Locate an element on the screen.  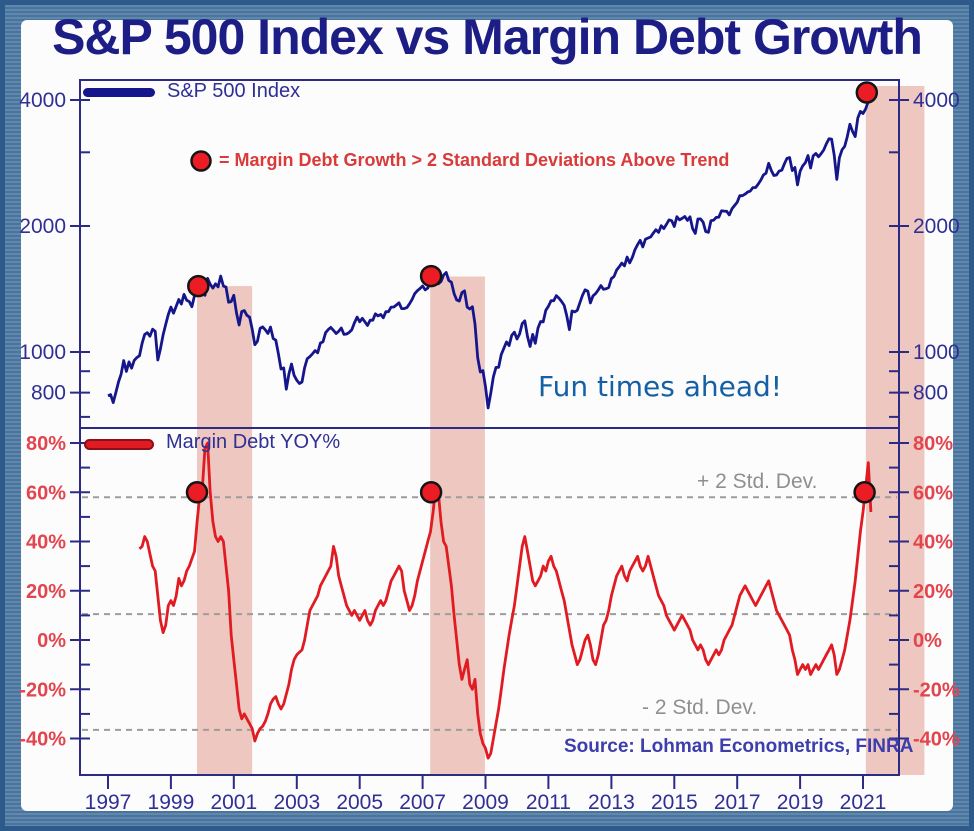
legend-dot-icon is located at coordinates (201, 161).